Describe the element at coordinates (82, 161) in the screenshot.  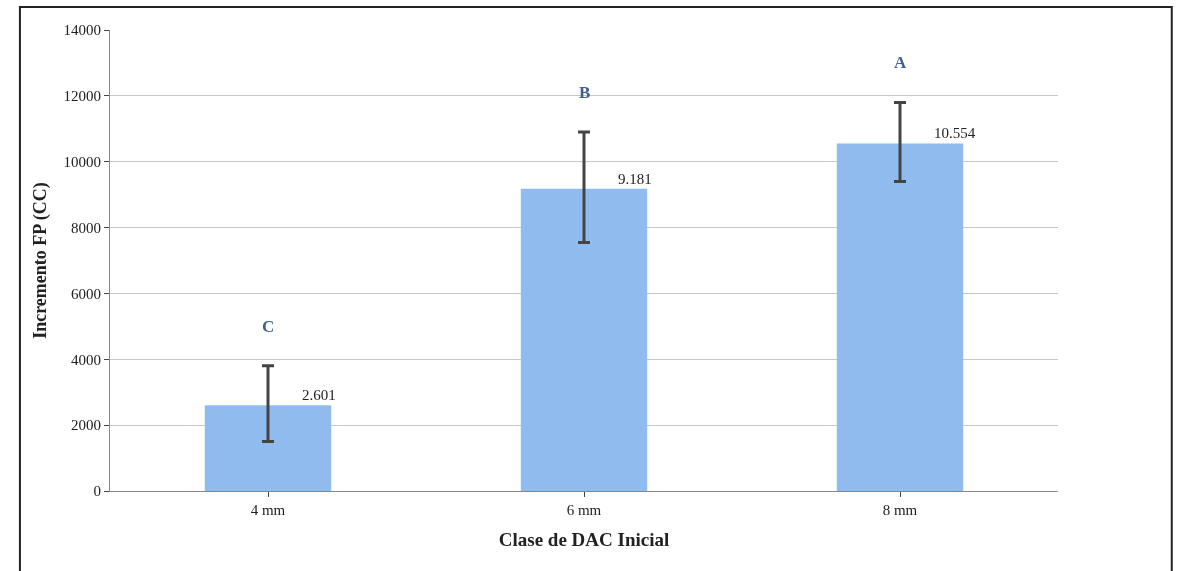
I see `y-tick-label: 10000` at that location.